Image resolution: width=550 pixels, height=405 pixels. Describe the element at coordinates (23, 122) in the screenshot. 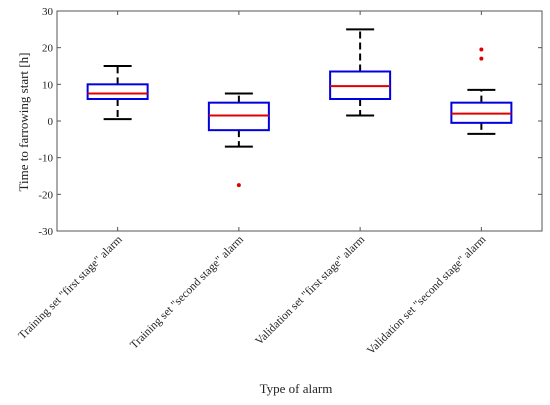

I see `y-axis-title: Time to farrowing start [h]` at that location.